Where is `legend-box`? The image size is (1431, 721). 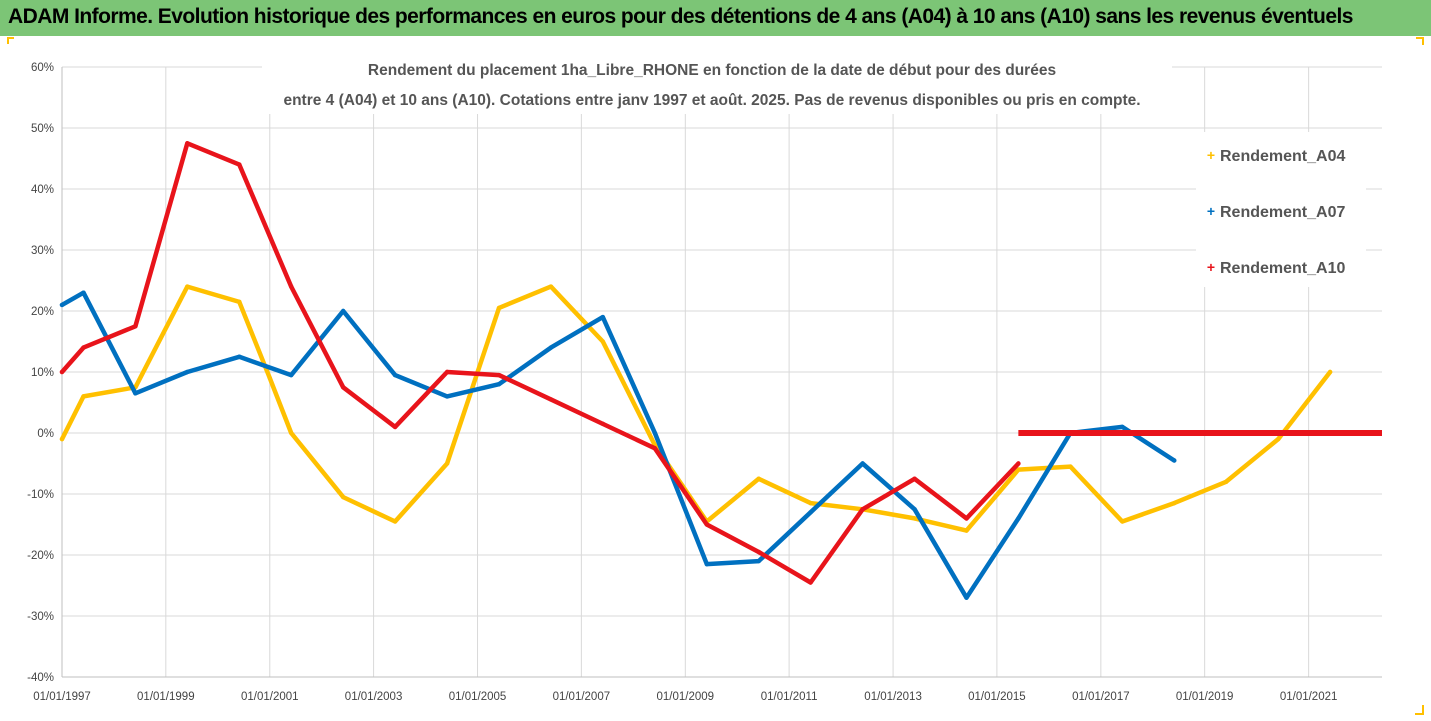
legend-box is located at coordinates (1281, 209).